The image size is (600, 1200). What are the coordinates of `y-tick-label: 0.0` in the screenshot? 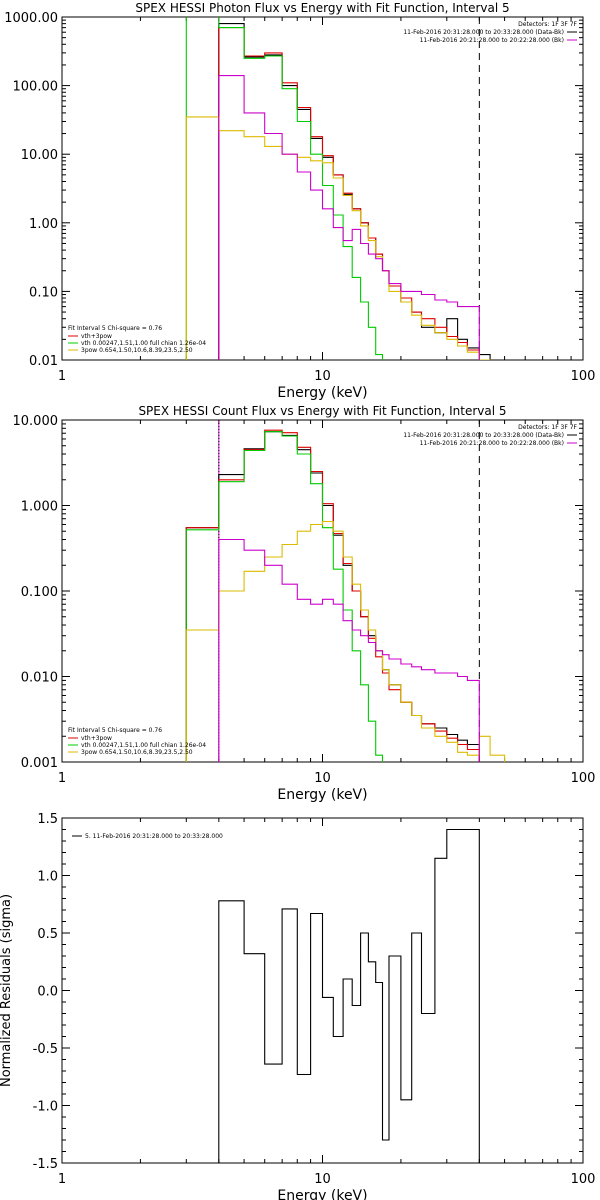 It's located at (47, 992).